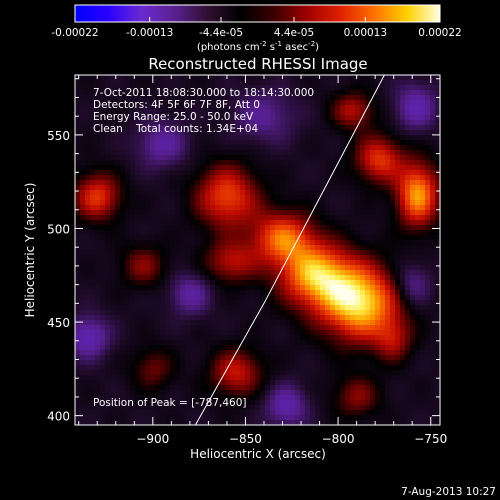  I want to click on peak-position-label: Position of Peak = [-787,460], so click(170, 403).